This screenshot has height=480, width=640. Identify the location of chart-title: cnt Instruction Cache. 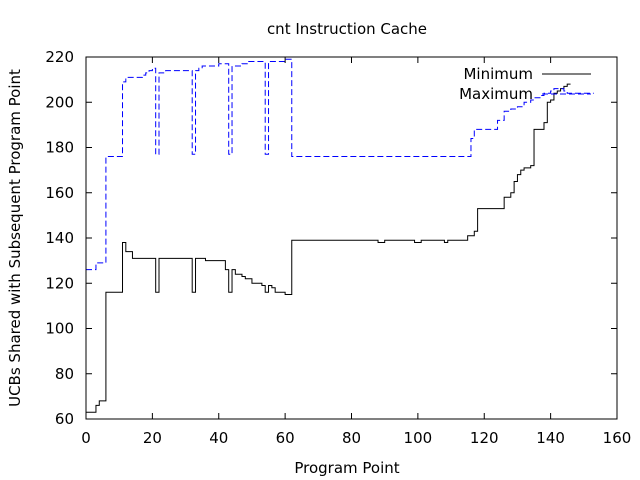
(347, 29).